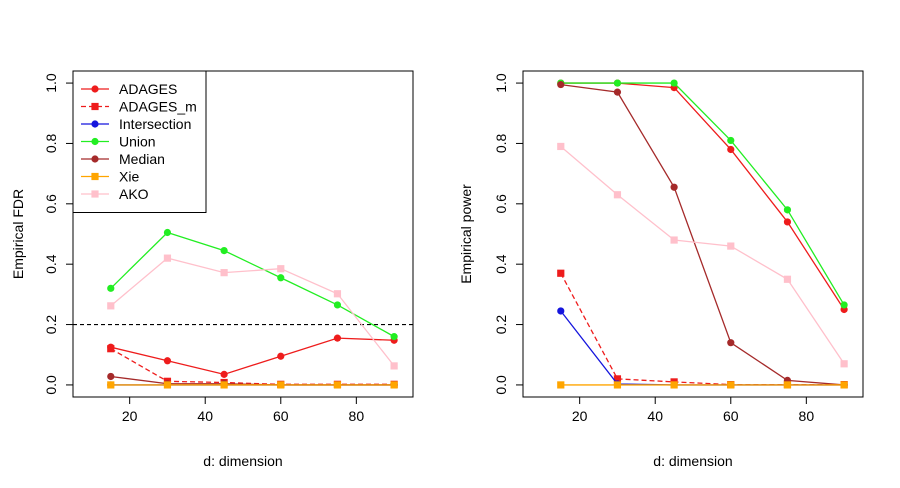 This screenshot has width=900, height=488. I want to click on legend-label: ADAGES_m, so click(158, 107).